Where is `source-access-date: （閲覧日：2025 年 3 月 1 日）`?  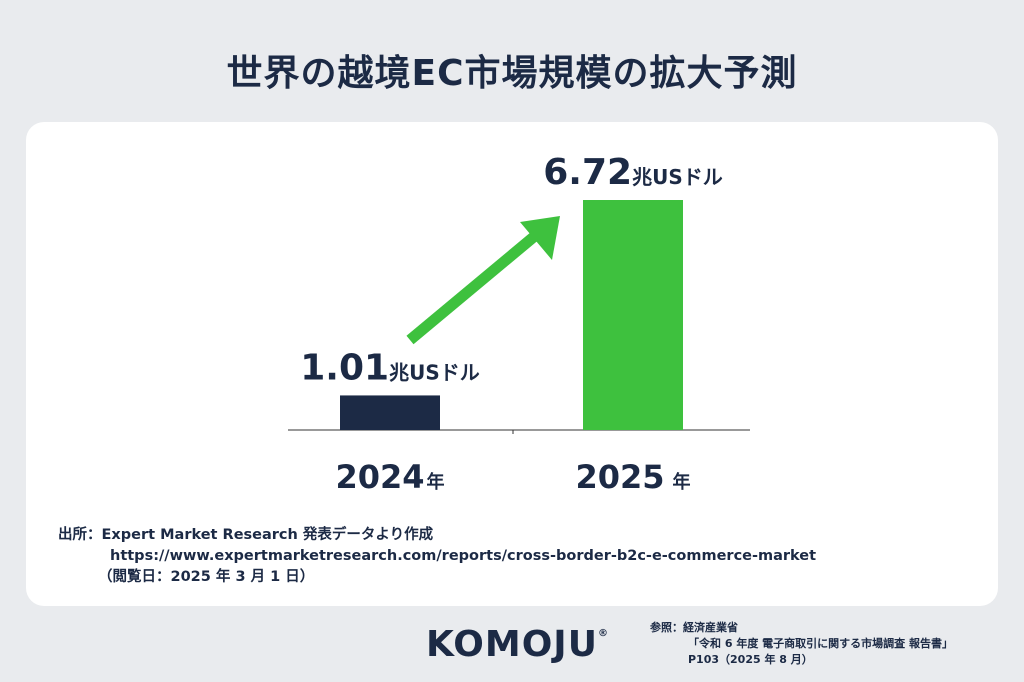 source-access-date: （閲覧日：2025 年 3 月 1 日） is located at coordinates (206, 577).